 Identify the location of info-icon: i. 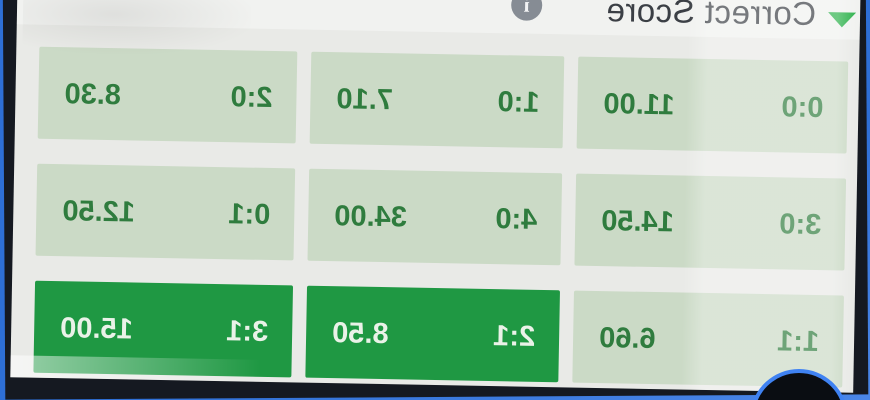
(526, 10).